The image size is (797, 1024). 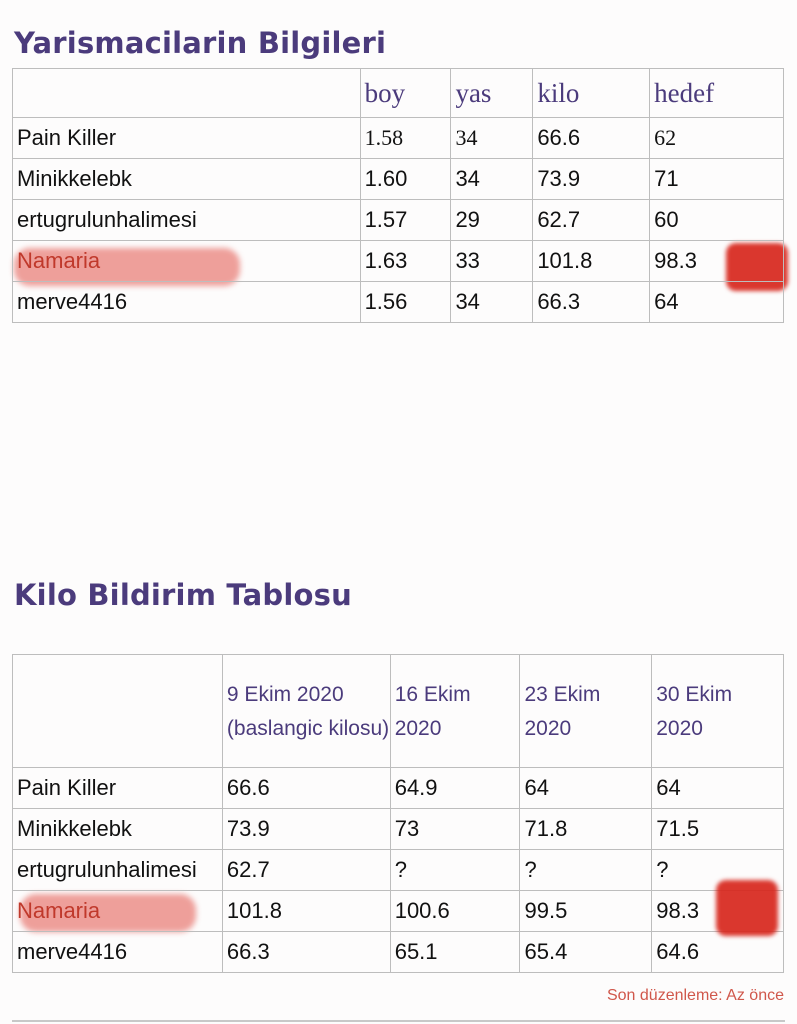 What do you see at coordinates (586, 829) in the screenshot?
I see `table-cell: 71.8` at bounding box center [586, 829].